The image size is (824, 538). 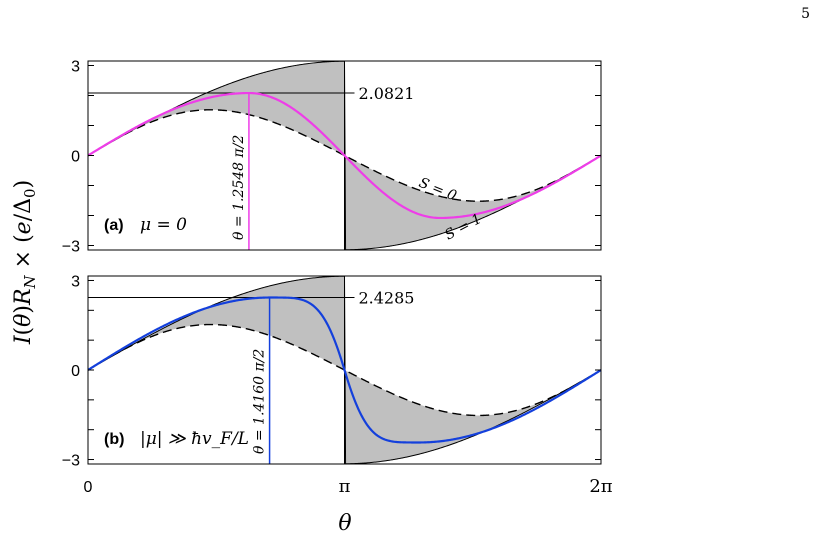 I want to click on current-phase-curve, so click(x=344, y=155).